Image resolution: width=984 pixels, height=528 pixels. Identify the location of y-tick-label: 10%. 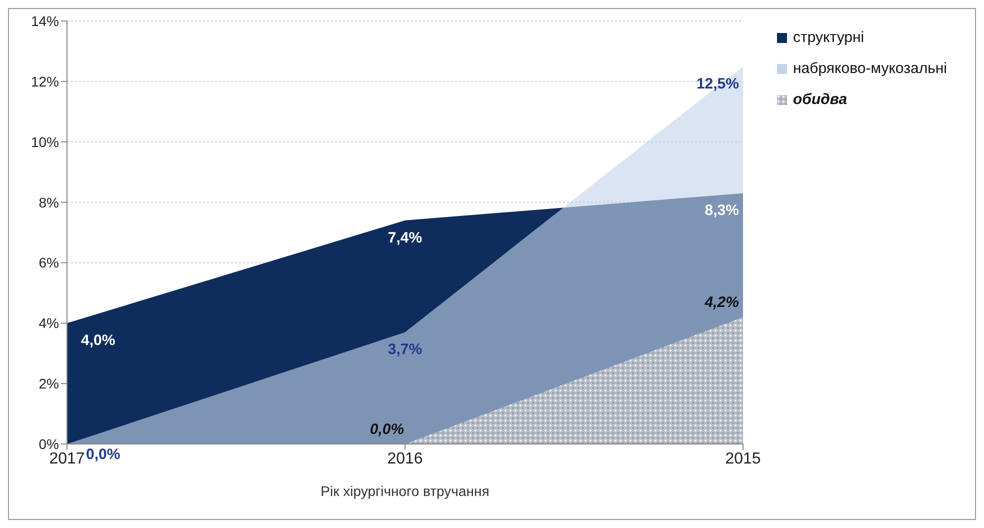
(44, 142).